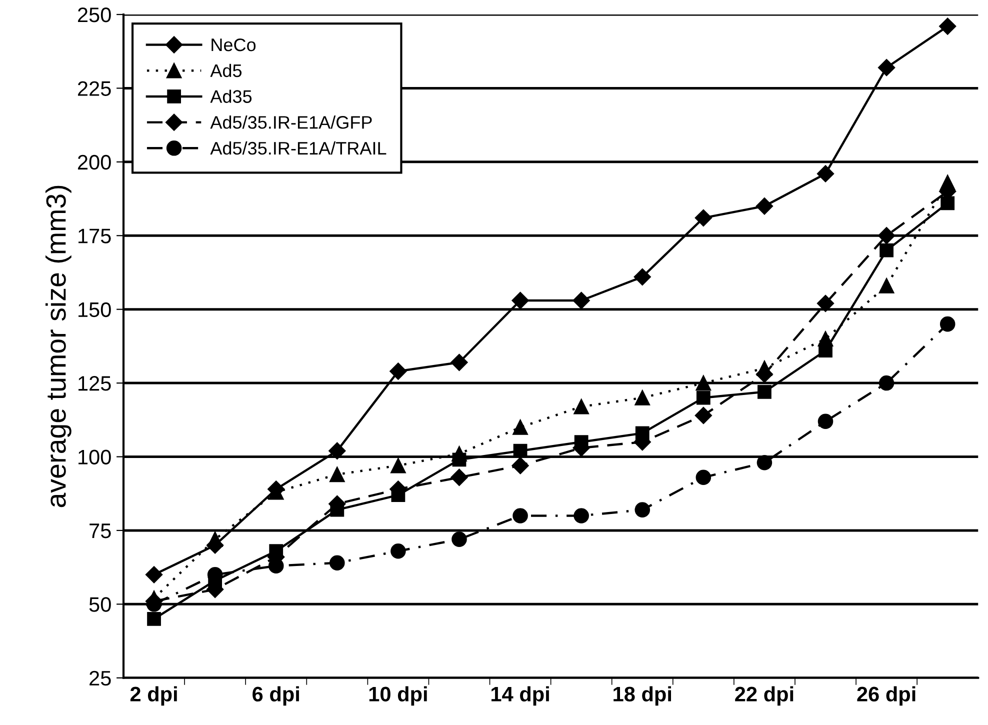  I want to click on legend-label: NeCo, so click(234, 45).